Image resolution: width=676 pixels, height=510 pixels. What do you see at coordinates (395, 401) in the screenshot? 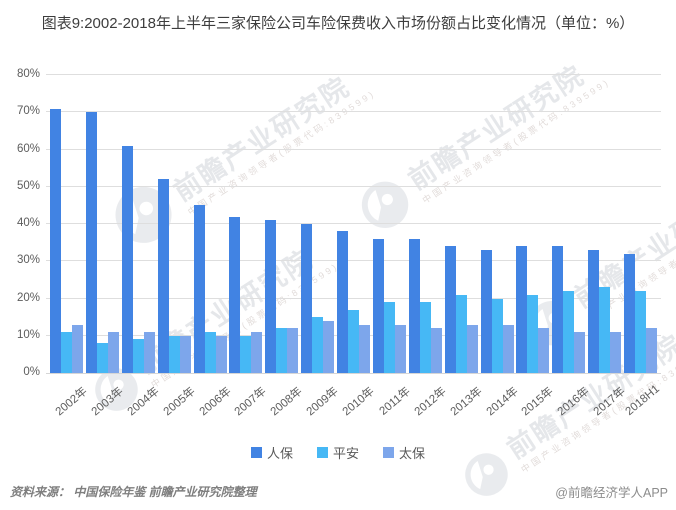
I see `x-axis-label: 2011年` at bounding box center [395, 401].